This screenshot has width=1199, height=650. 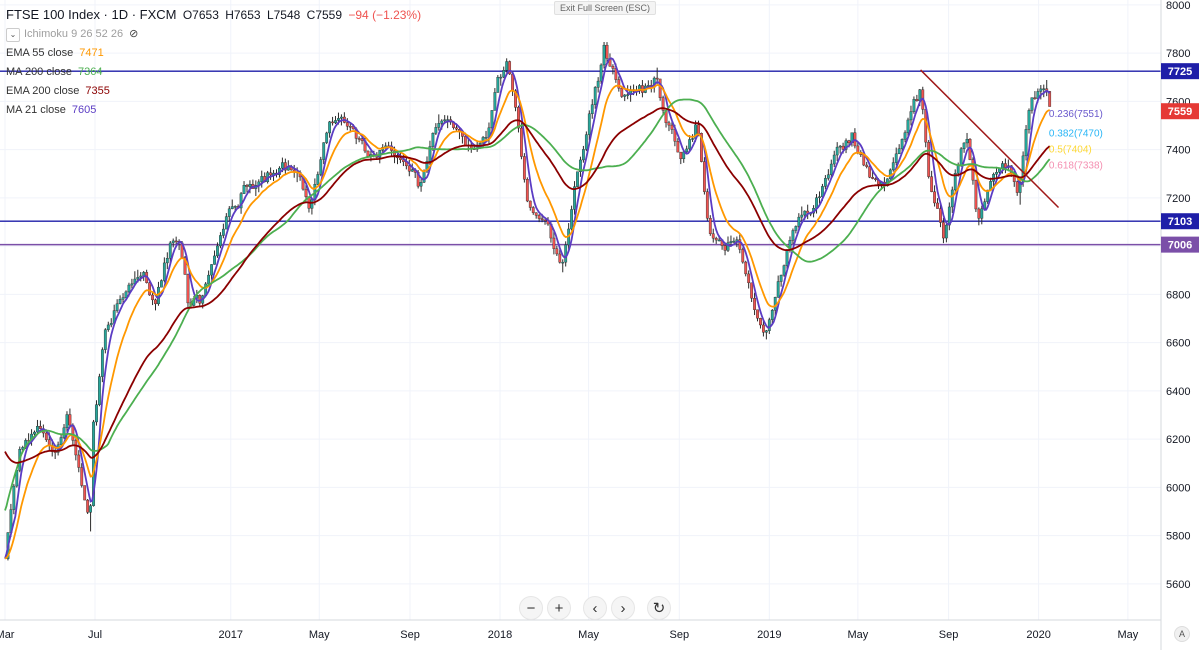 I want to click on reset-chart-button: ↻, so click(x=659, y=608).